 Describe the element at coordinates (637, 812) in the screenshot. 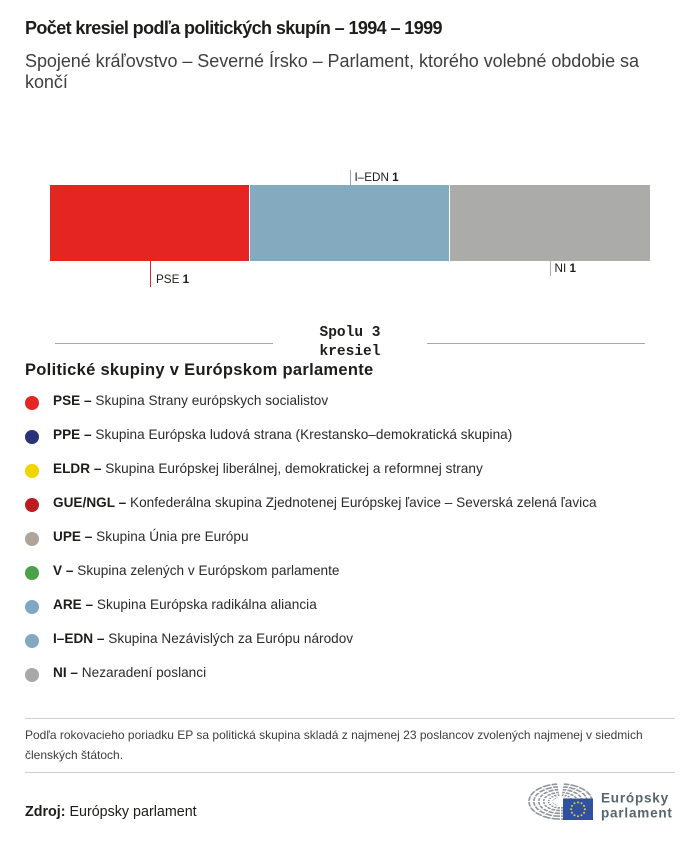

I see `svg-text: parlament` at that location.